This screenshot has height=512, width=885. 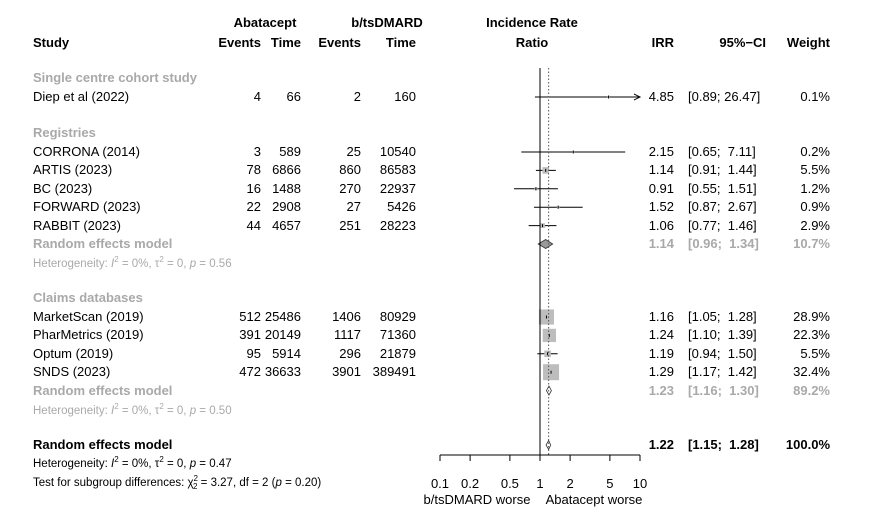 I want to click on header-ratio: Ratio, so click(x=532, y=42).